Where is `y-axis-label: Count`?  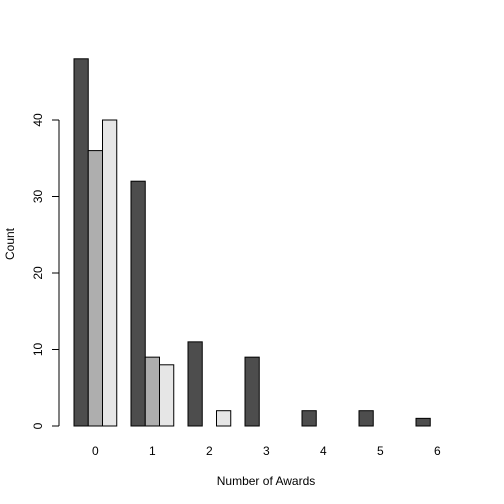
y-axis-label: Count is located at coordinates (10, 243).